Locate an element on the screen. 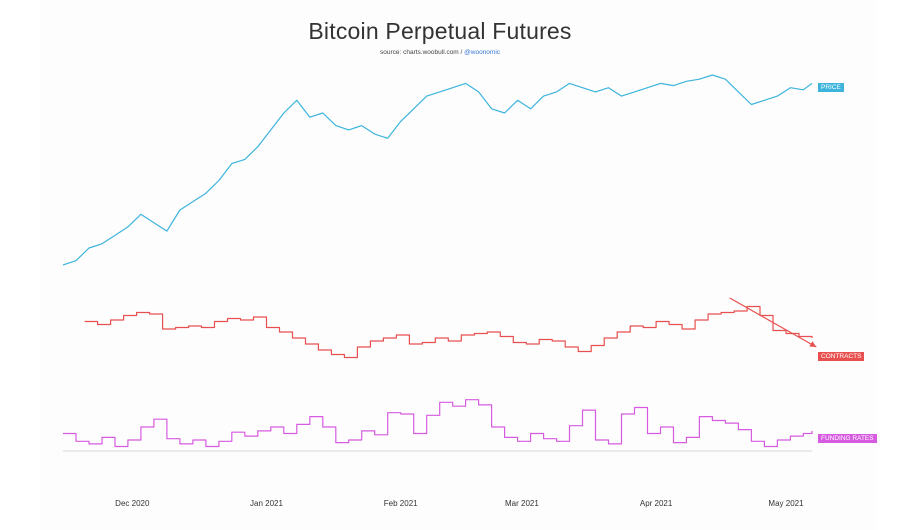 This screenshot has width=900, height=530. x-tick-label: Feb 2021 is located at coordinates (400, 503).